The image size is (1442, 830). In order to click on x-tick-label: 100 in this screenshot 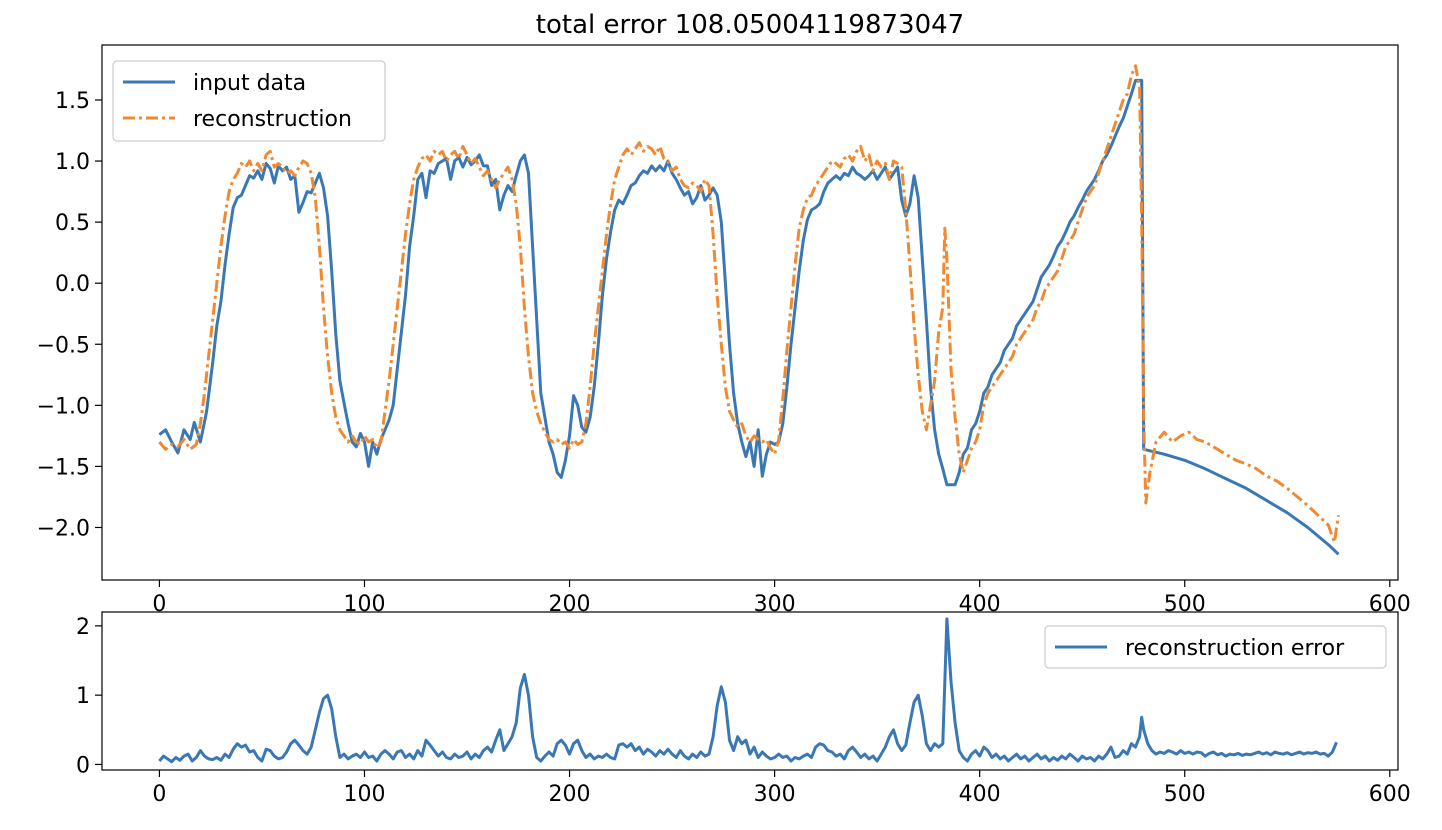, I will do `click(364, 794)`.